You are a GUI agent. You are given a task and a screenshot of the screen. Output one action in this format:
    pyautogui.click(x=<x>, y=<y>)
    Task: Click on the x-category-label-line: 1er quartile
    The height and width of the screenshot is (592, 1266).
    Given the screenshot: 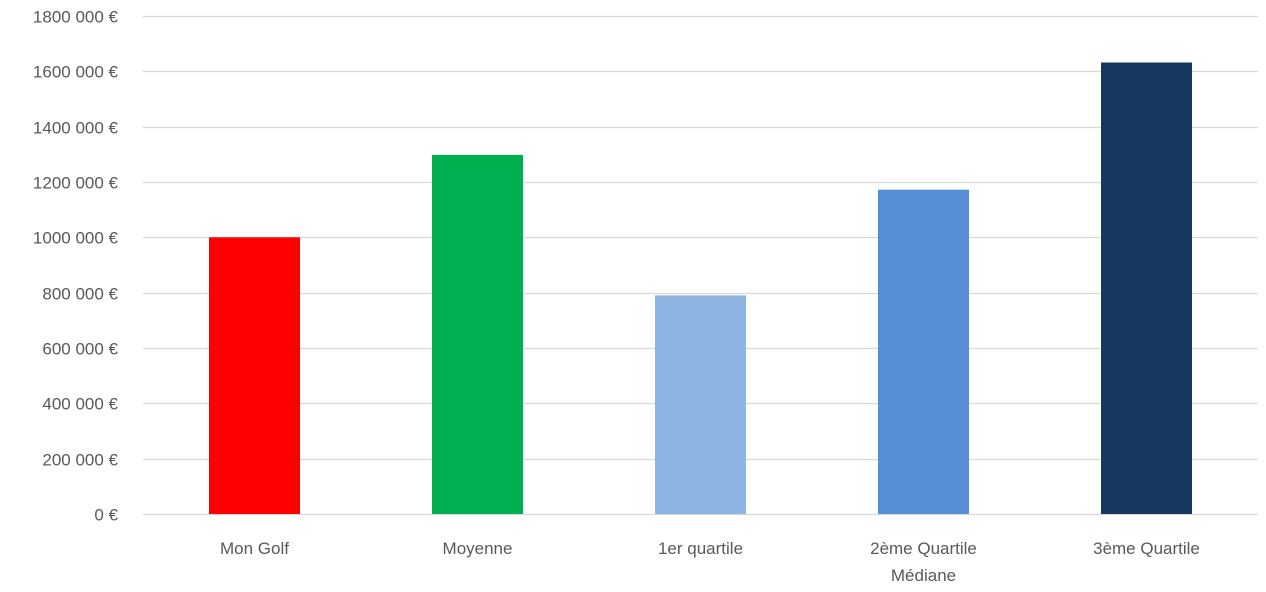 What is the action you would take?
    pyautogui.click(x=700, y=548)
    